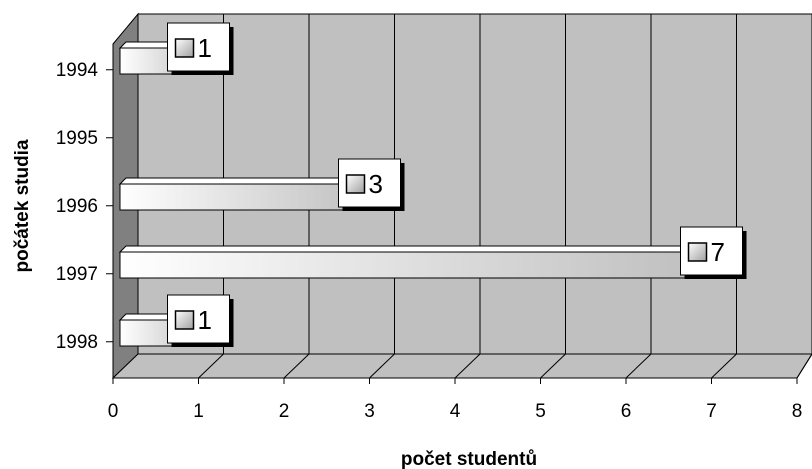 The image size is (812, 469). What do you see at coordinates (284, 411) in the screenshot?
I see `x-tick-label: 2` at bounding box center [284, 411].